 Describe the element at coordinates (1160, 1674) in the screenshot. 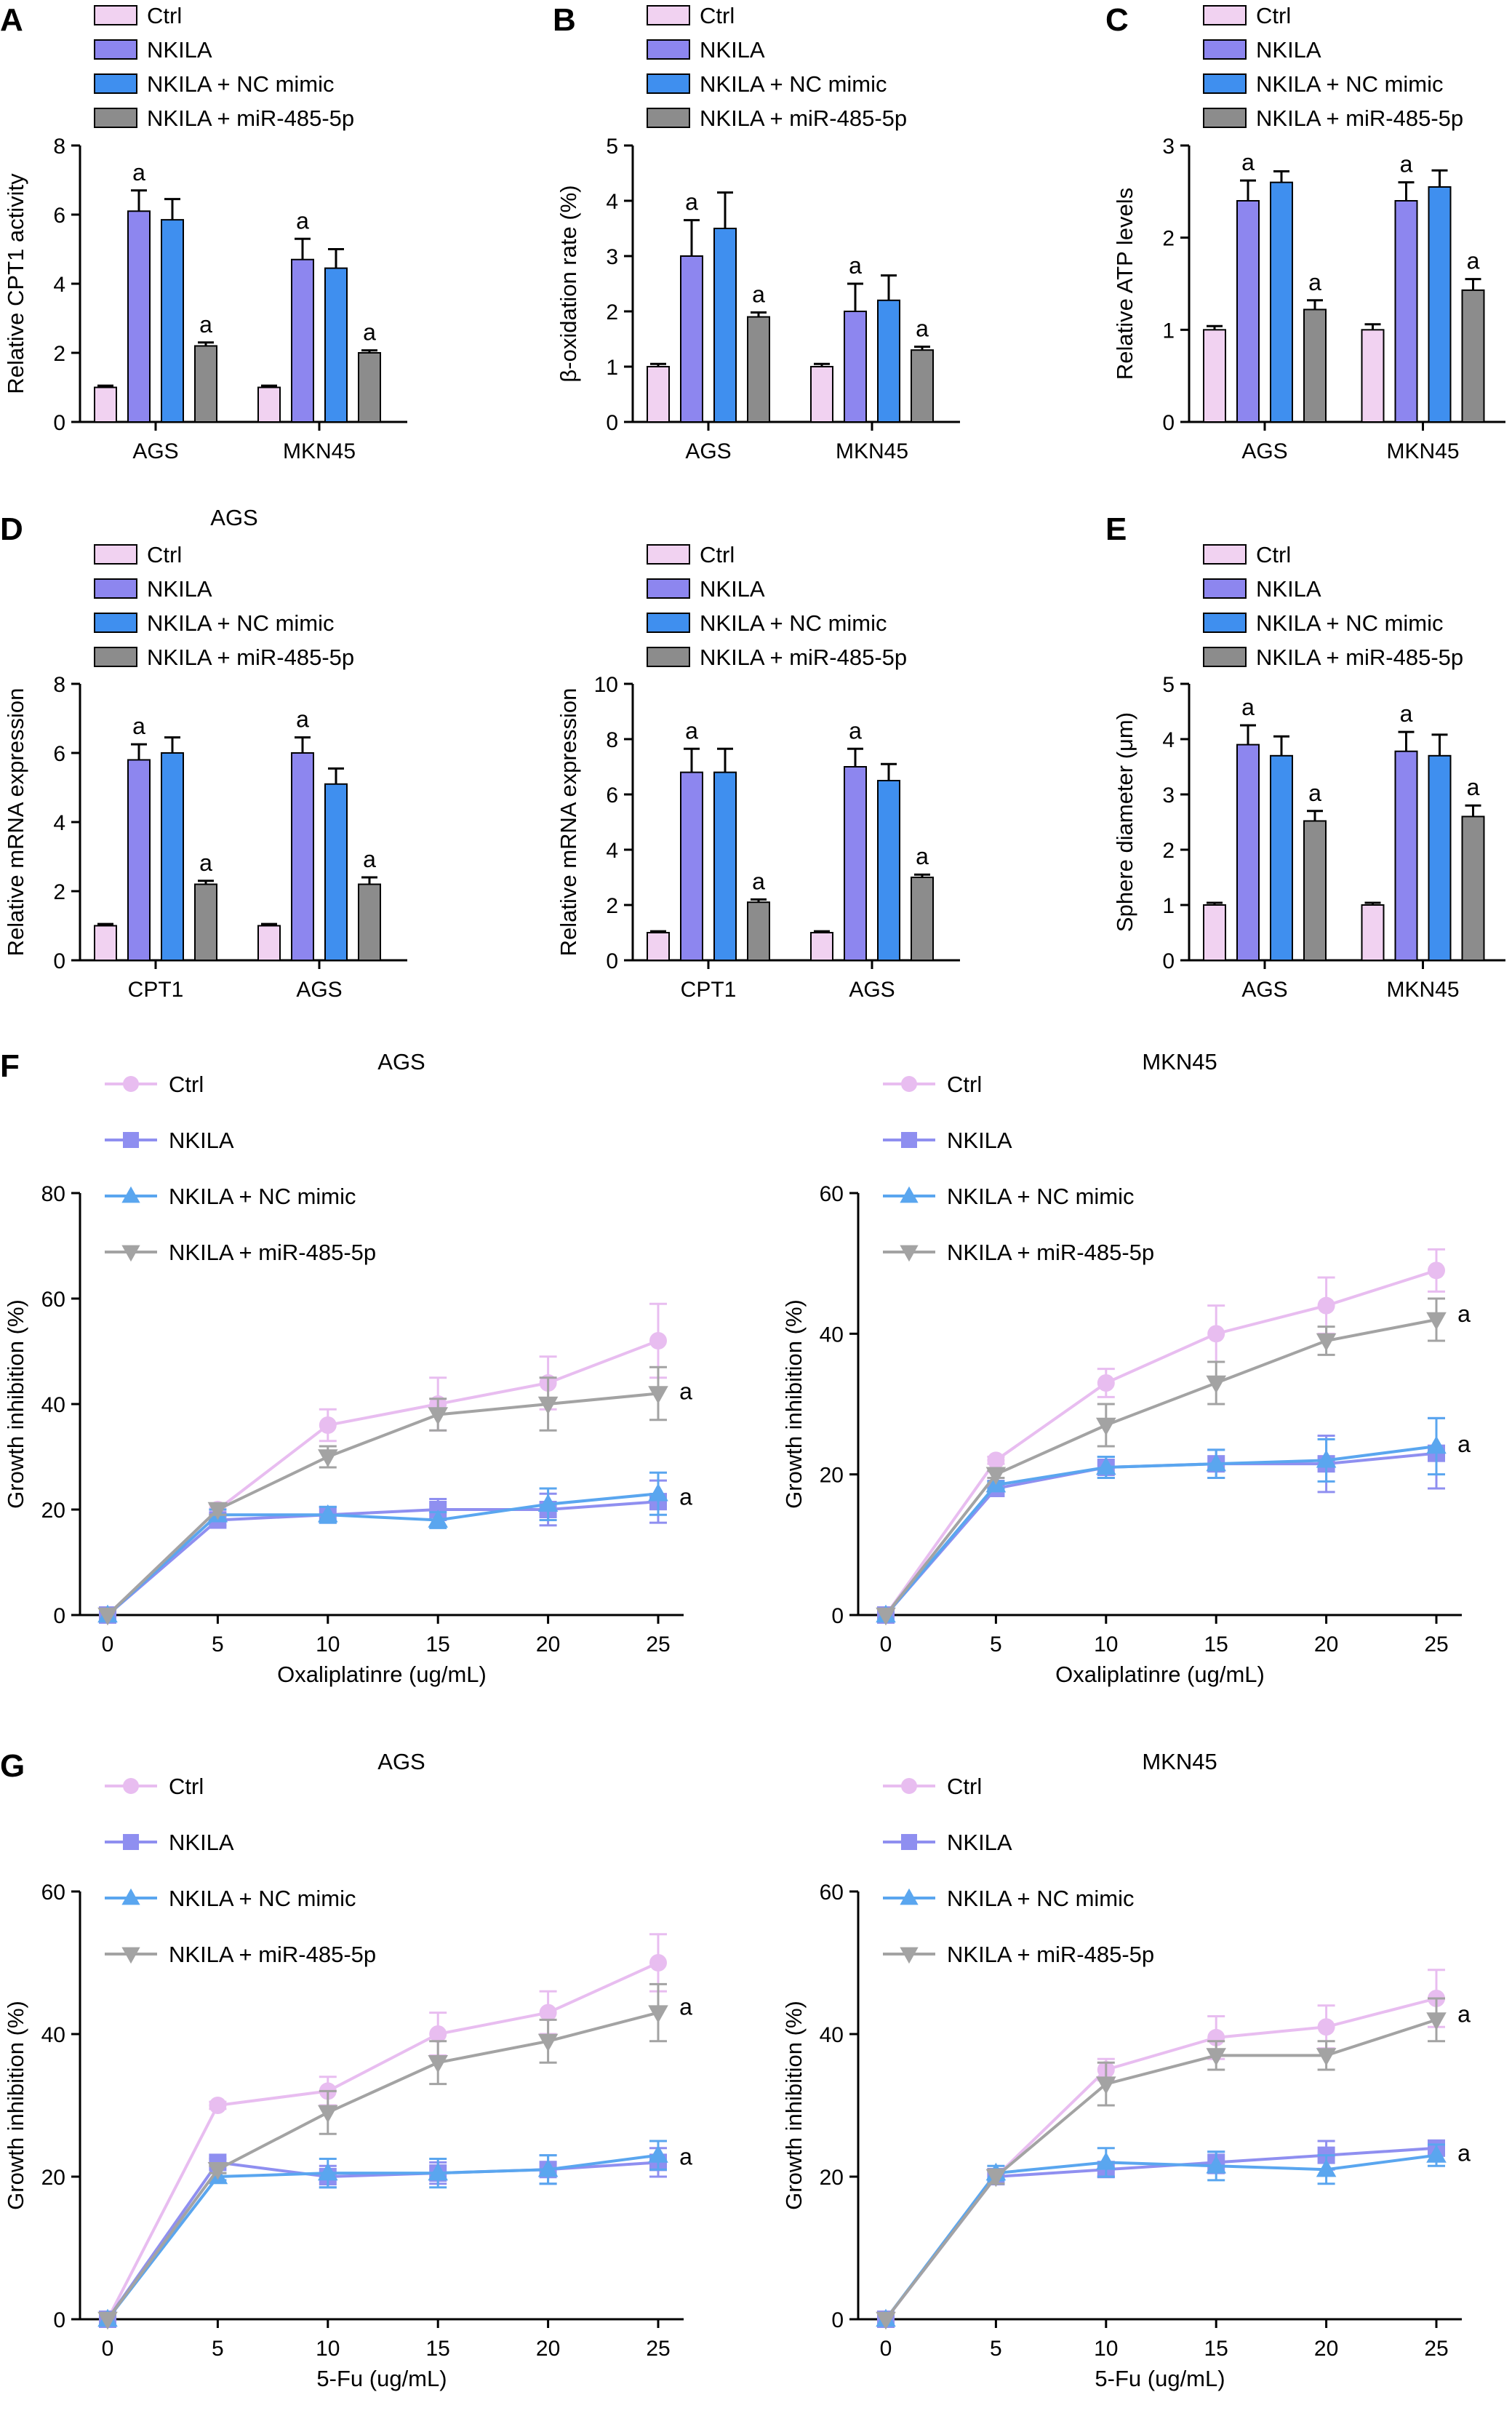

I see `x-axis-label: Oxaliplatinre (ug/mL)` at that location.